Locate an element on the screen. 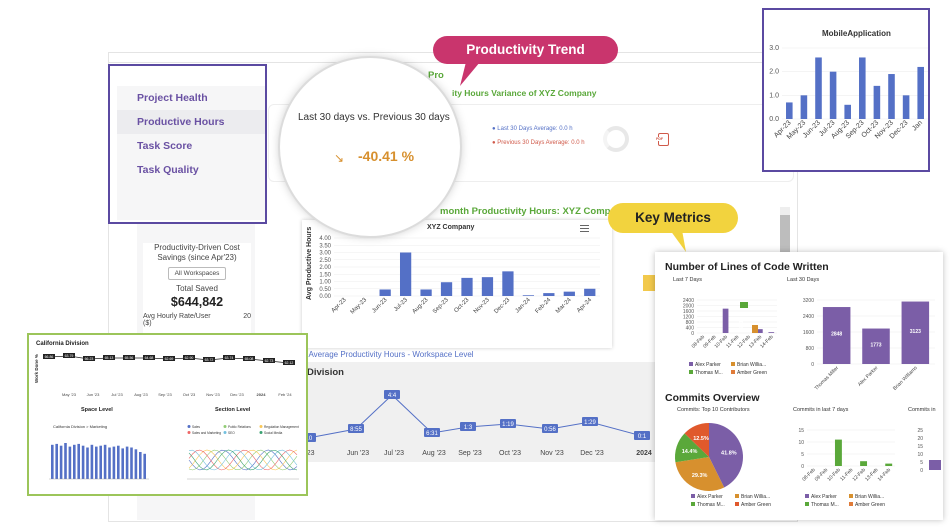 This screenshot has height=529, width=950. pdf-download-icon: PDF is located at coordinates (662, 139).